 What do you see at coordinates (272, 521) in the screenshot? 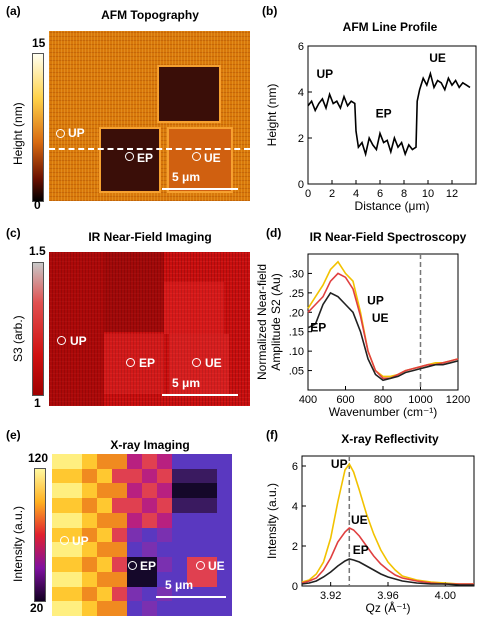
I see `y-axis-label: Intensity (a.u.)` at bounding box center [272, 521].